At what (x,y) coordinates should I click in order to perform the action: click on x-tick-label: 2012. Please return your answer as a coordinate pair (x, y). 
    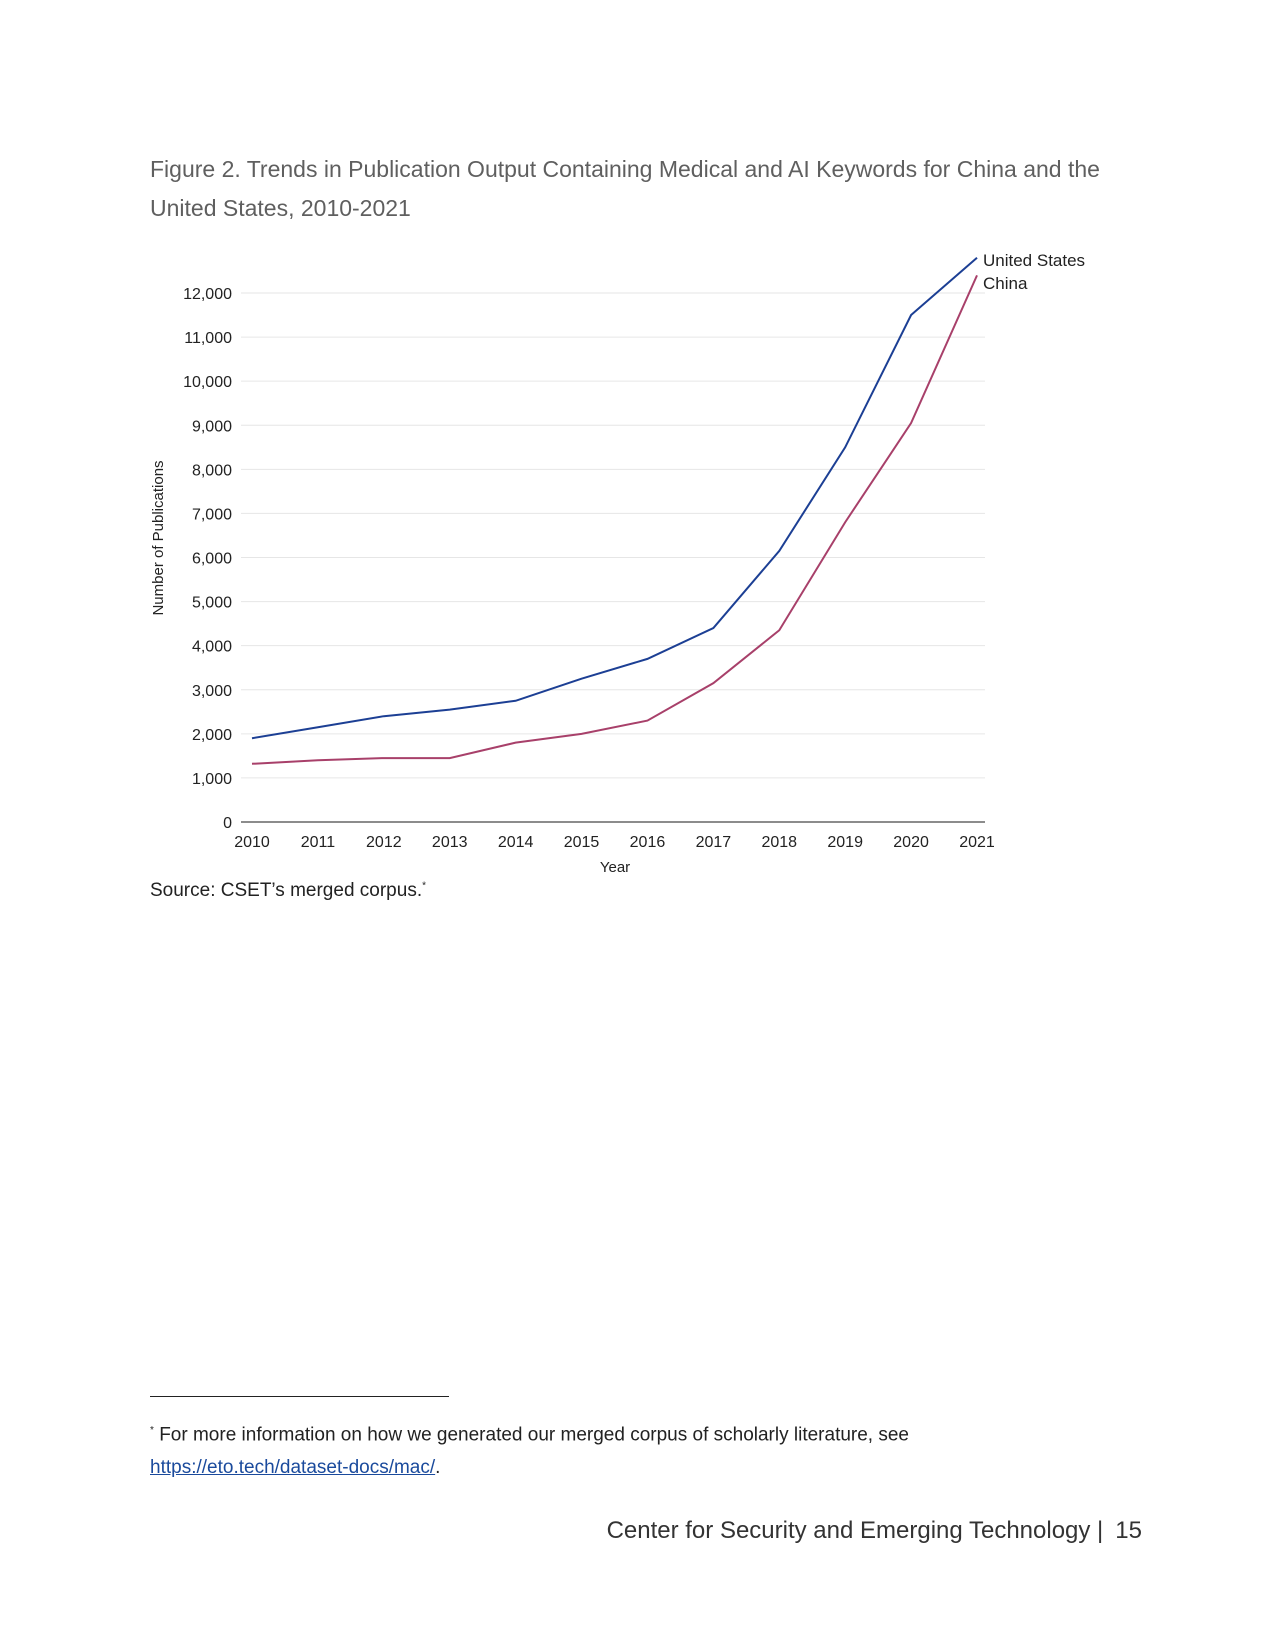
    Looking at the image, I should click on (384, 842).